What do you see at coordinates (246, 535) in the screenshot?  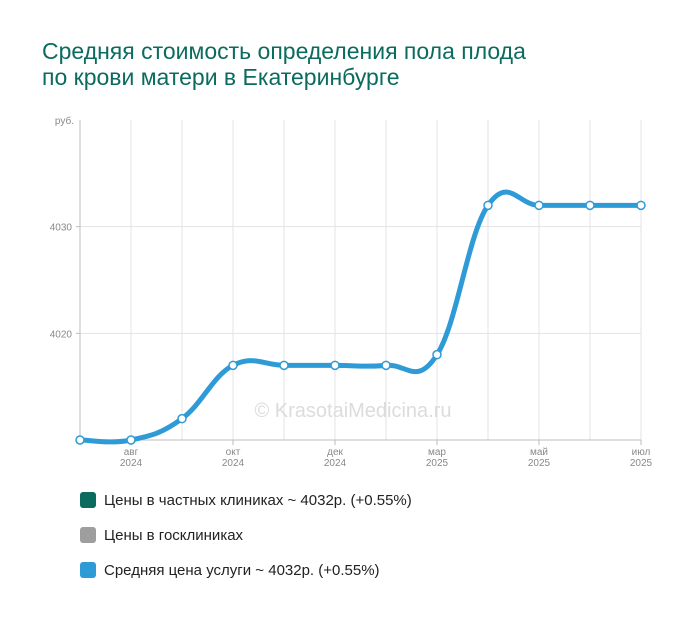 I see `legend-item-public: Цены в госклиниках` at bounding box center [246, 535].